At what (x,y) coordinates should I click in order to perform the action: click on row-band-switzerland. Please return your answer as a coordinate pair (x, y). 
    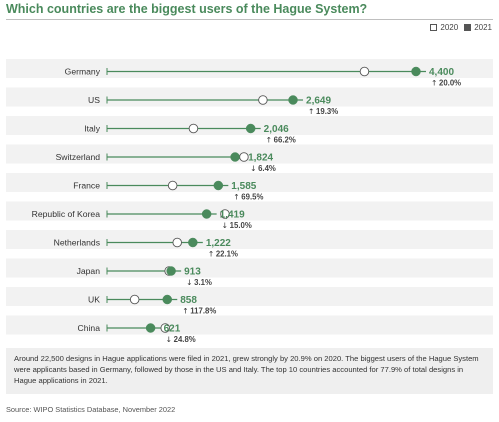
    Looking at the image, I should click on (249, 154).